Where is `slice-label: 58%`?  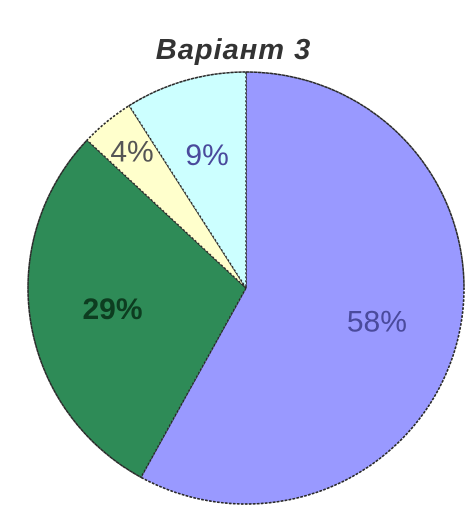
slice-label: 58% is located at coordinates (377, 321).